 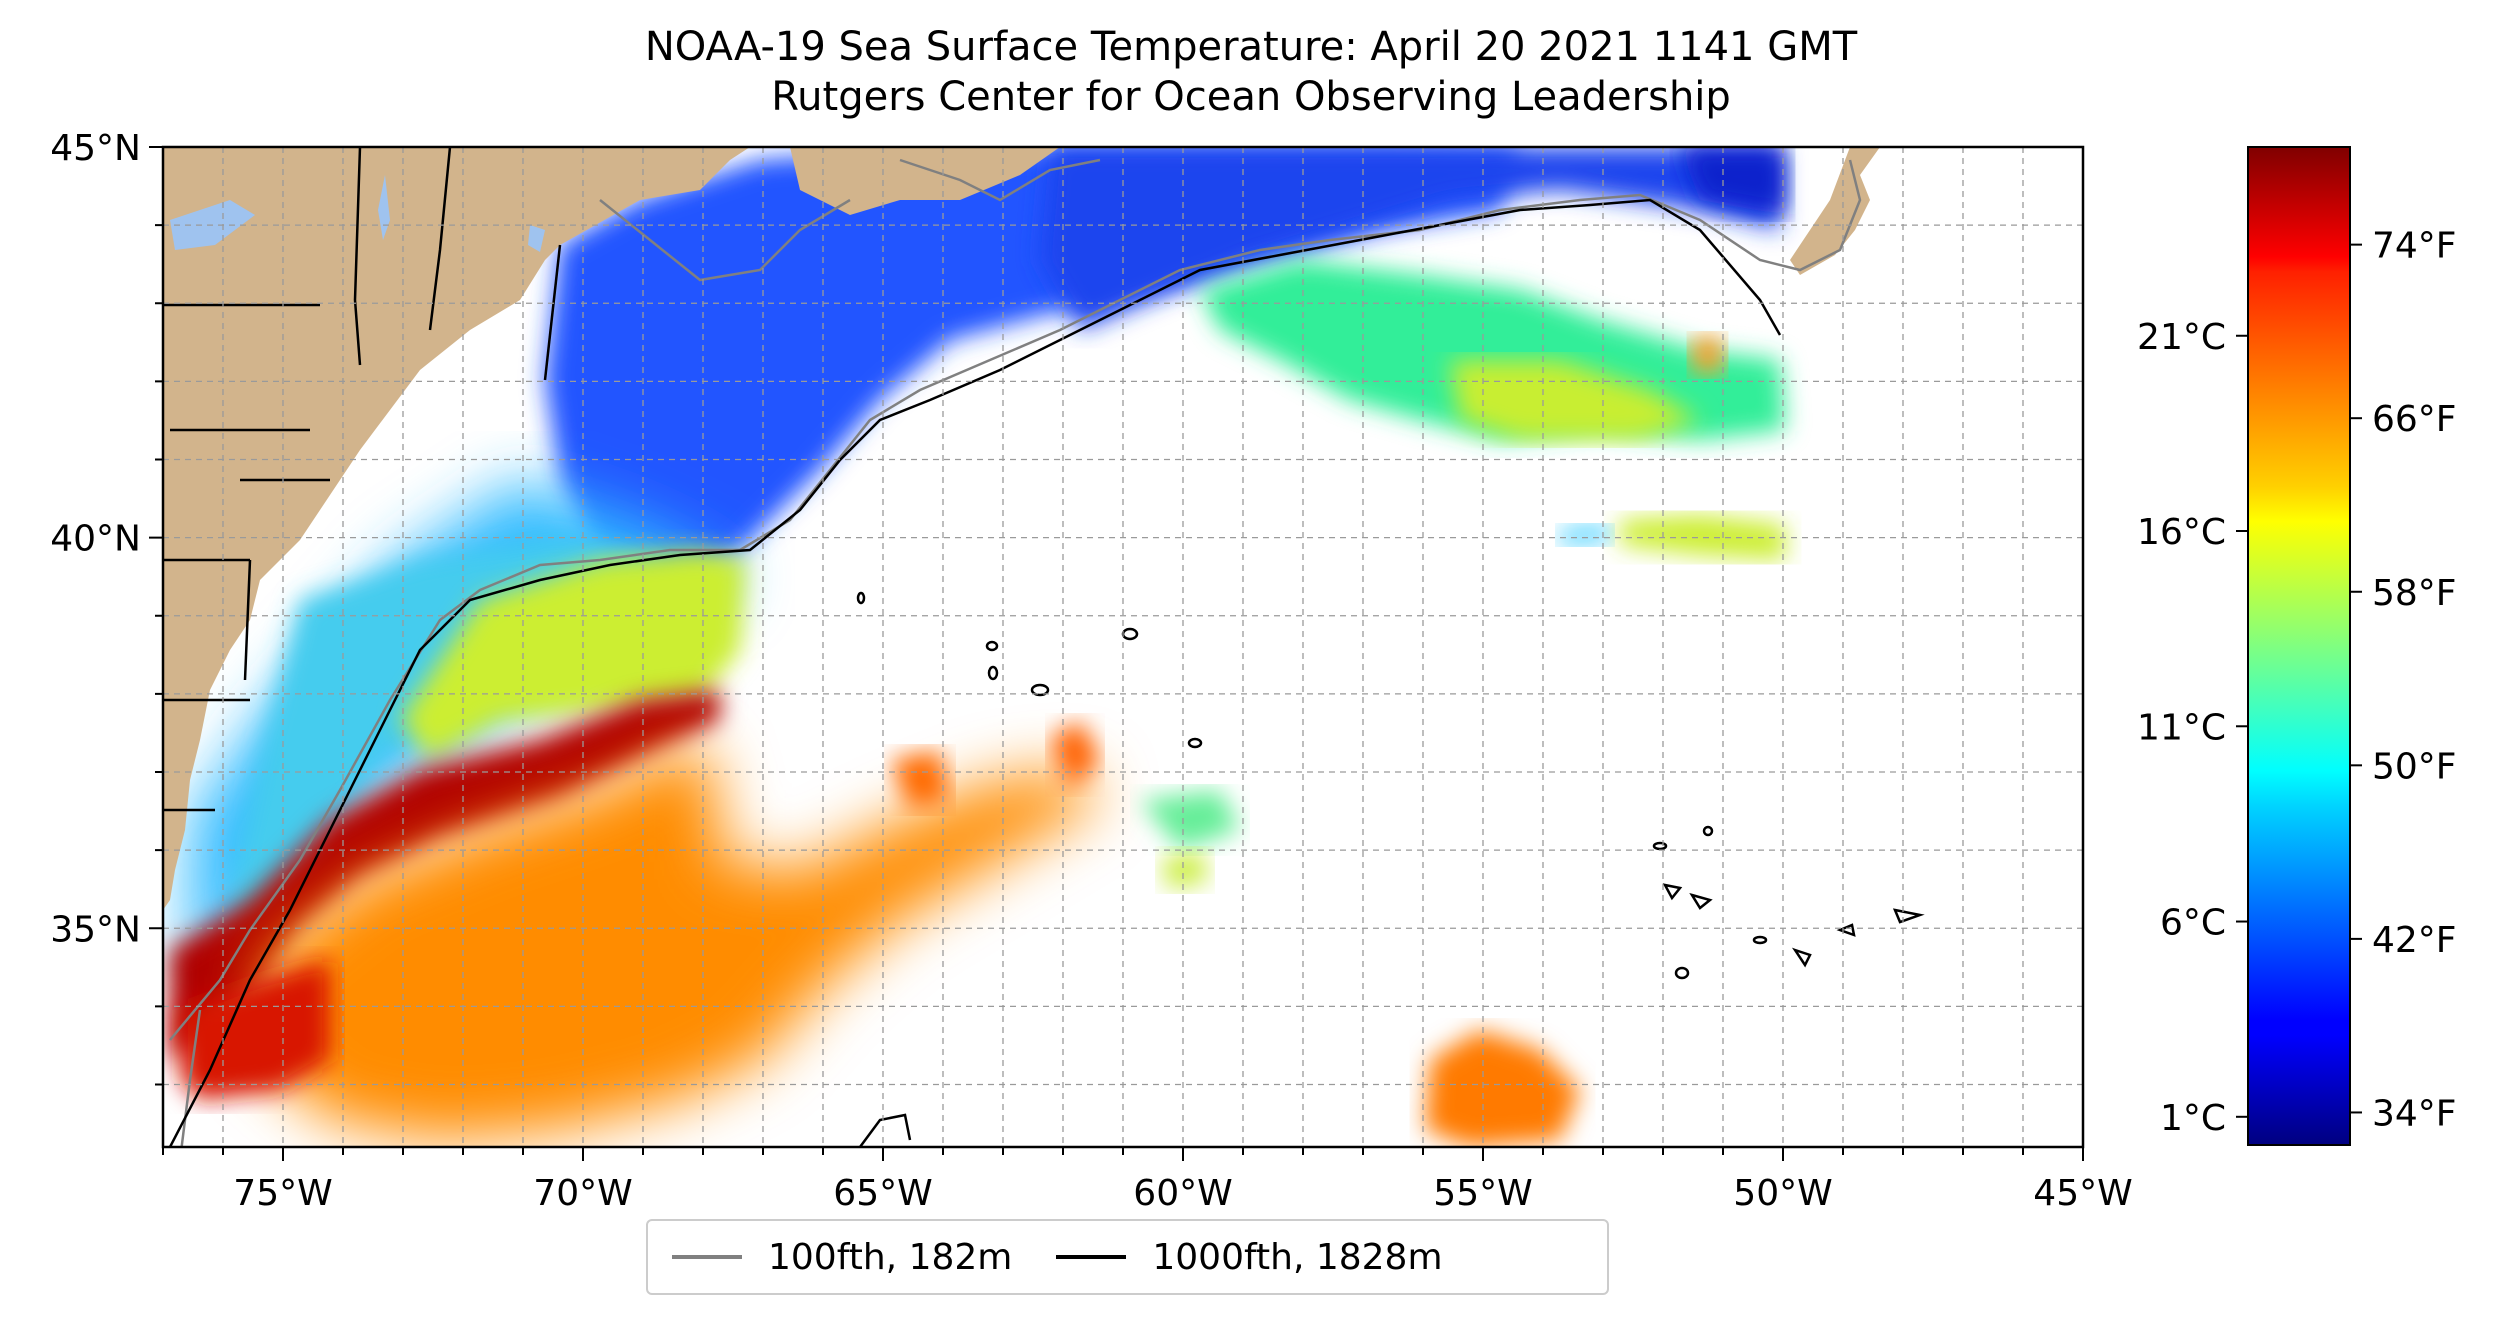 What do you see at coordinates (95, 929) in the screenshot?
I see `y-tick-label: 35°N` at bounding box center [95, 929].